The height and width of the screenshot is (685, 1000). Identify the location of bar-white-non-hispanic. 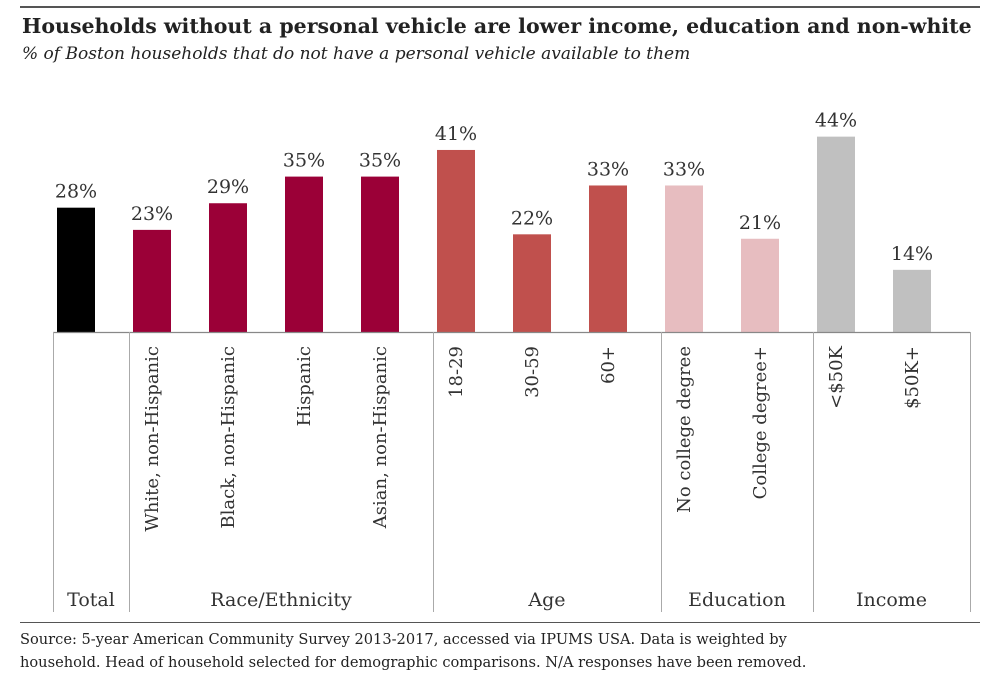
(152, 280).